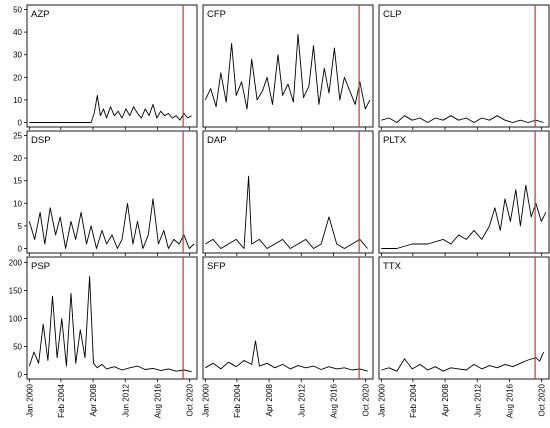 The width and height of the screenshot is (550, 428). Describe the element at coordinates (463, 361) in the screenshot. I see `series-line-ttx` at that location.